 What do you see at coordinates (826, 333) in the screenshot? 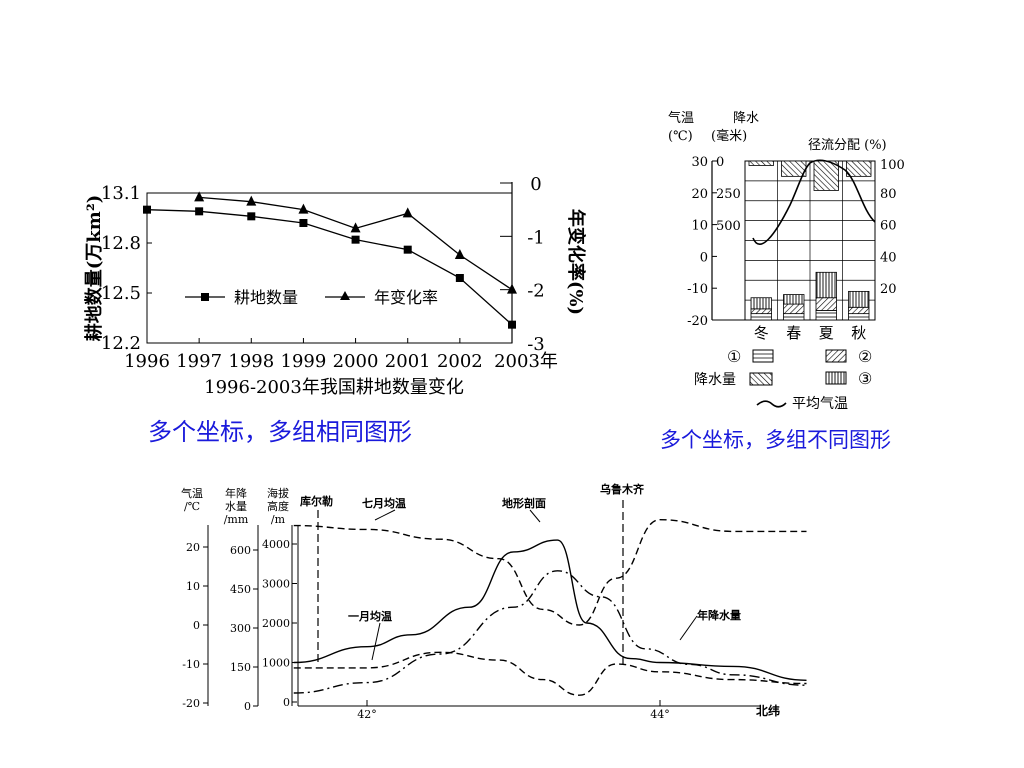
I see `season-label: 夏` at bounding box center [826, 333].